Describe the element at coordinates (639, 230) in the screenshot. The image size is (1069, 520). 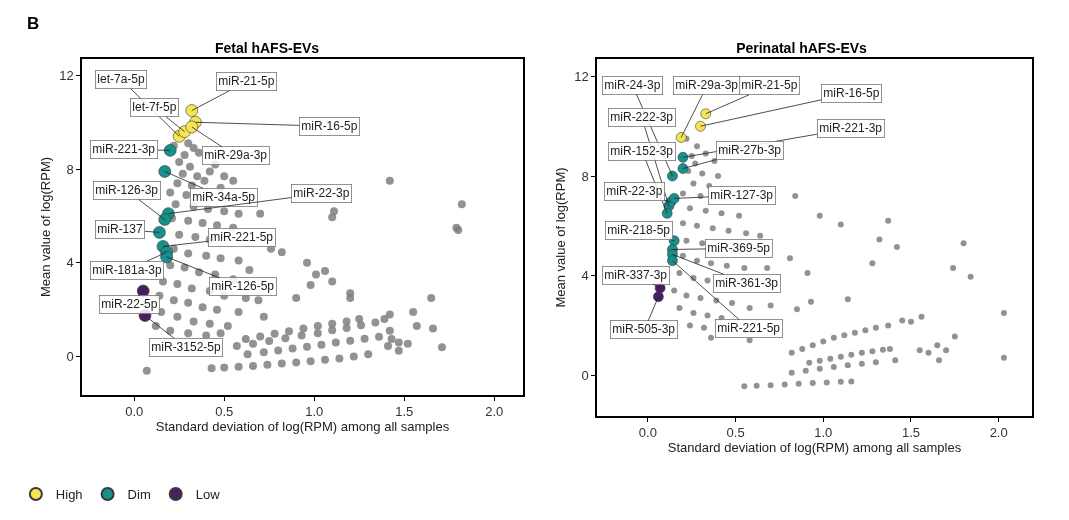
I see `annotation: miR-218-5p` at that location.